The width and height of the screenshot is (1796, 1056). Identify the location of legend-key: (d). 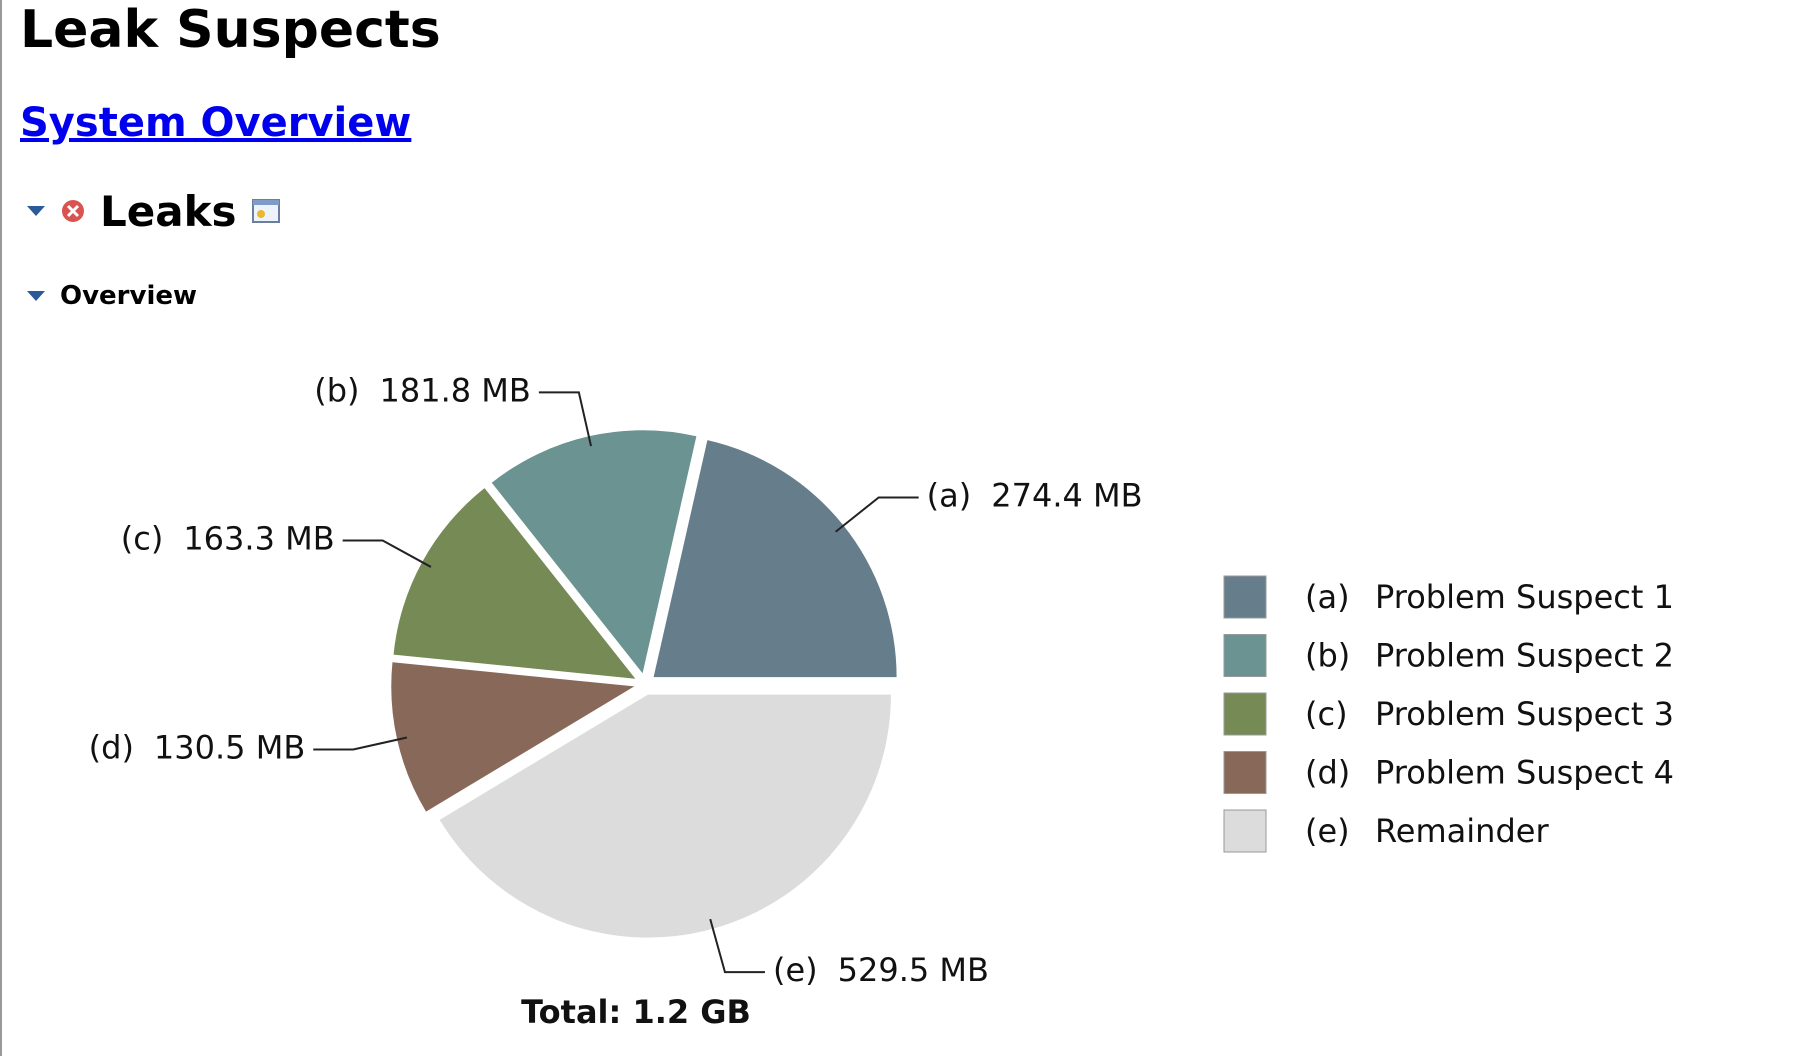
(1327, 773).